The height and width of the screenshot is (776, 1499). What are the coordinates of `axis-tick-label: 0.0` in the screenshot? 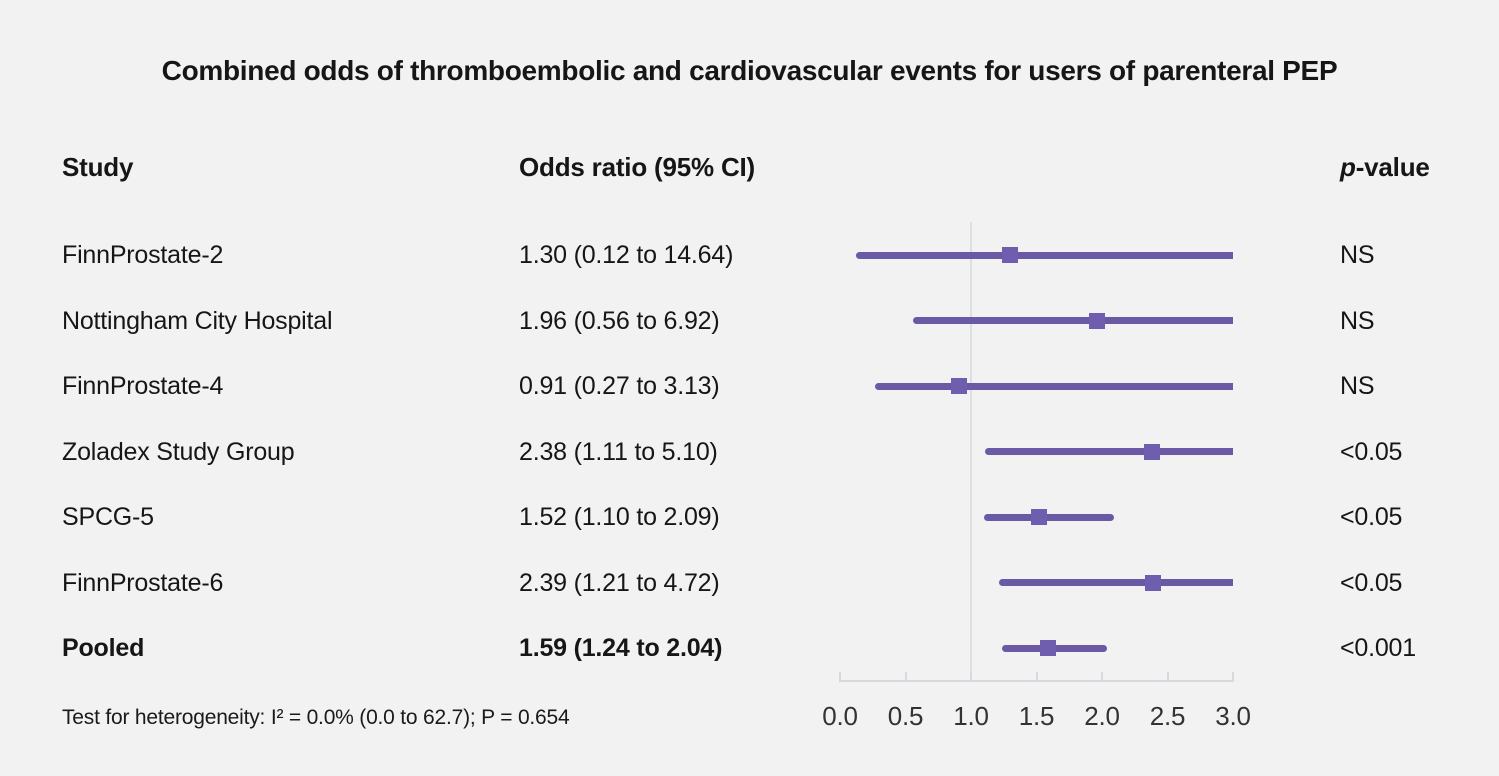 It's located at (840, 716).